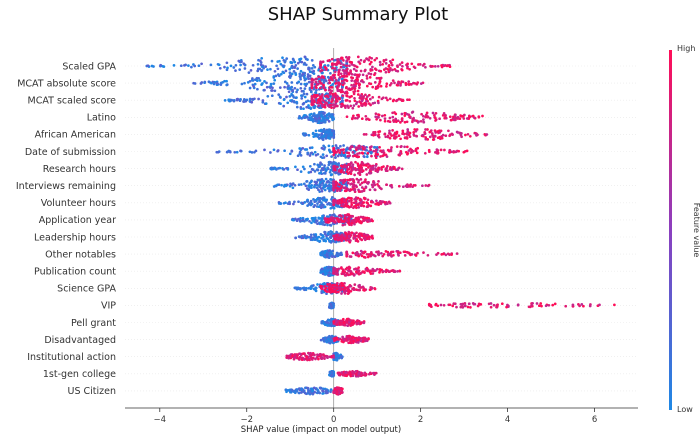 This screenshot has height=435, width=700. I want to click on feature-label: Interviews remaining, so click(66, 186).